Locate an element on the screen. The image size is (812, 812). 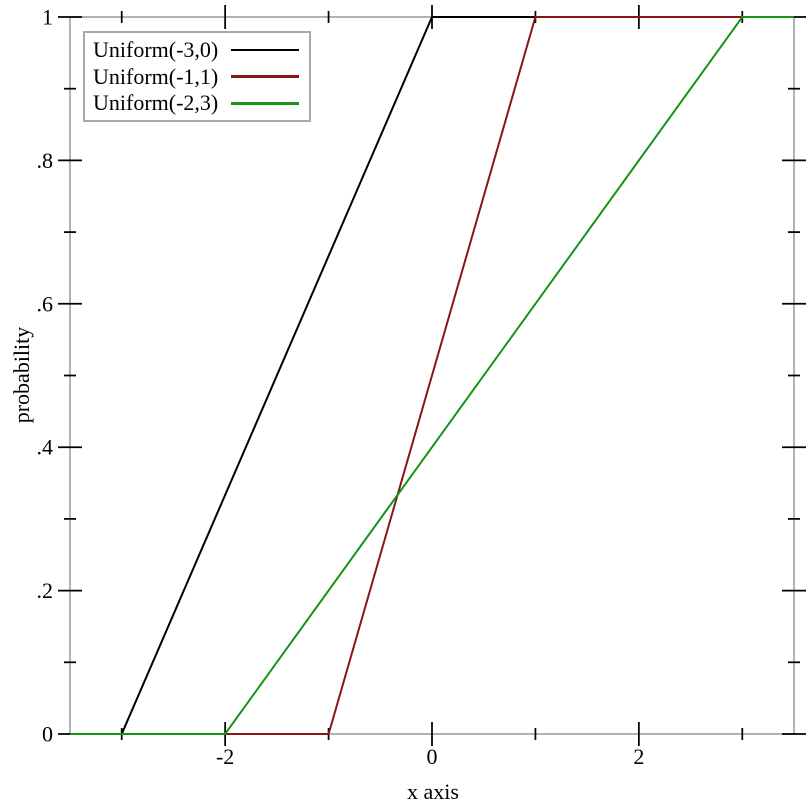
legend-item: Uniform(-3,0) is located at coordinates (196, 49).